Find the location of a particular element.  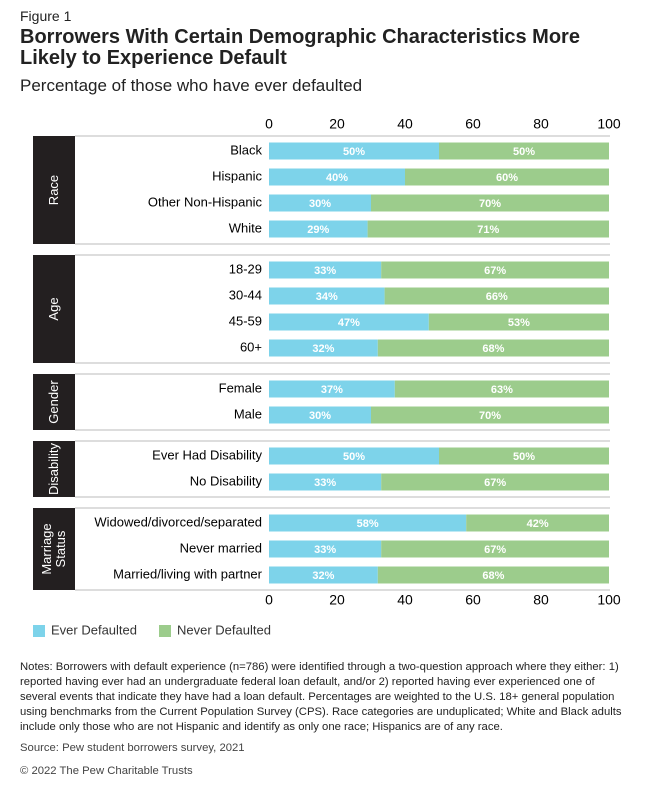

category-label: 60+ is located at coordinates (251, 346).